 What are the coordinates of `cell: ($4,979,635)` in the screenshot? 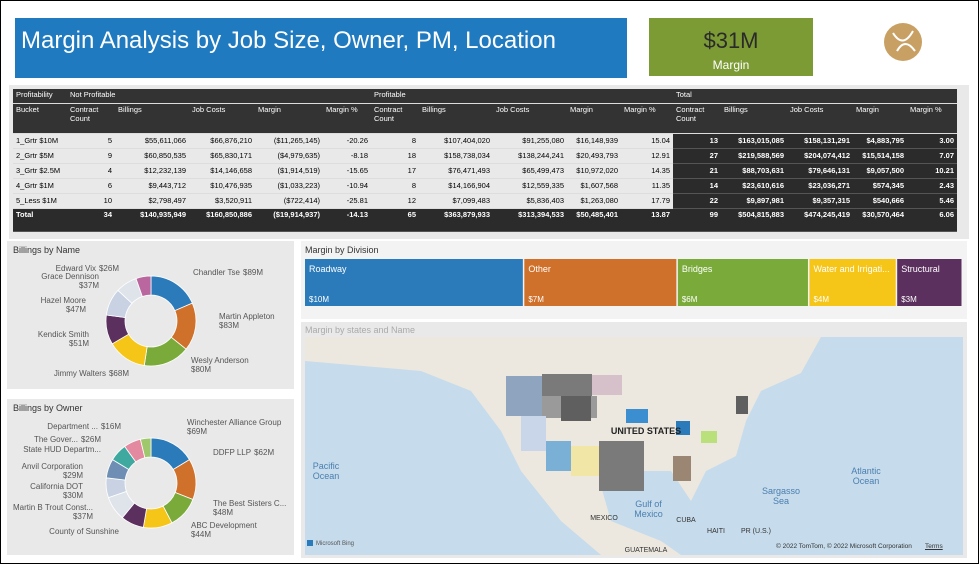 It's located at (289, 156).